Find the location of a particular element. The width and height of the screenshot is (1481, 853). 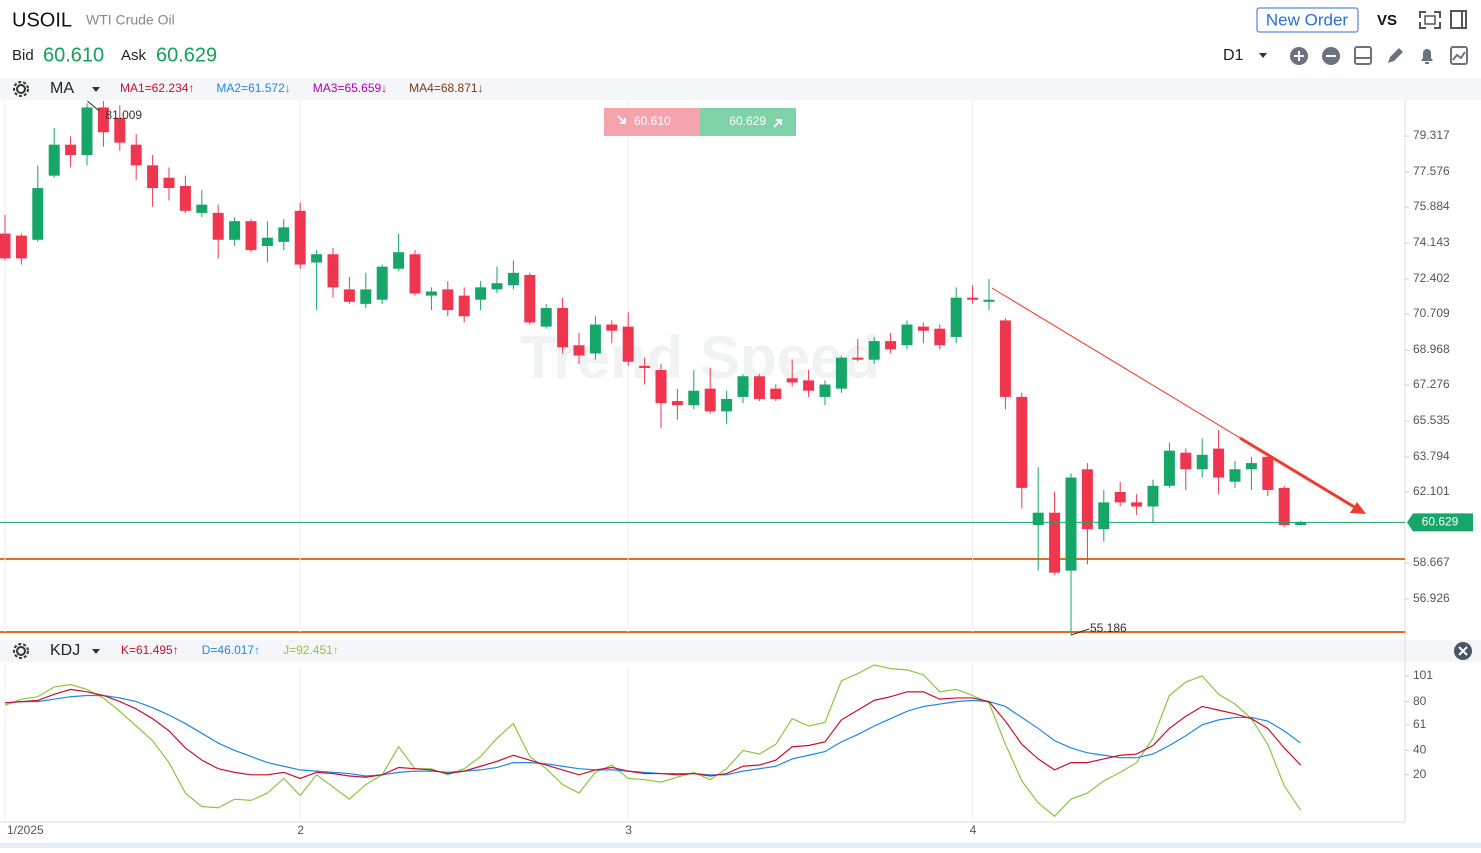

last-price-tag is located at coordinates (1440, 522).